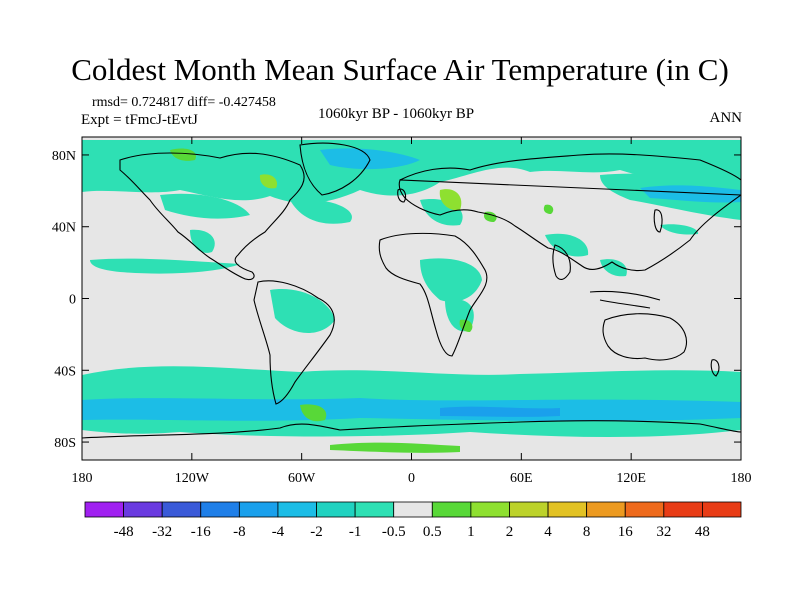 This screenshot has width=800, height=600. Describe the element at coordinates (702, 532) in the screenshot. I see `colorbar-label: 48` at that location.